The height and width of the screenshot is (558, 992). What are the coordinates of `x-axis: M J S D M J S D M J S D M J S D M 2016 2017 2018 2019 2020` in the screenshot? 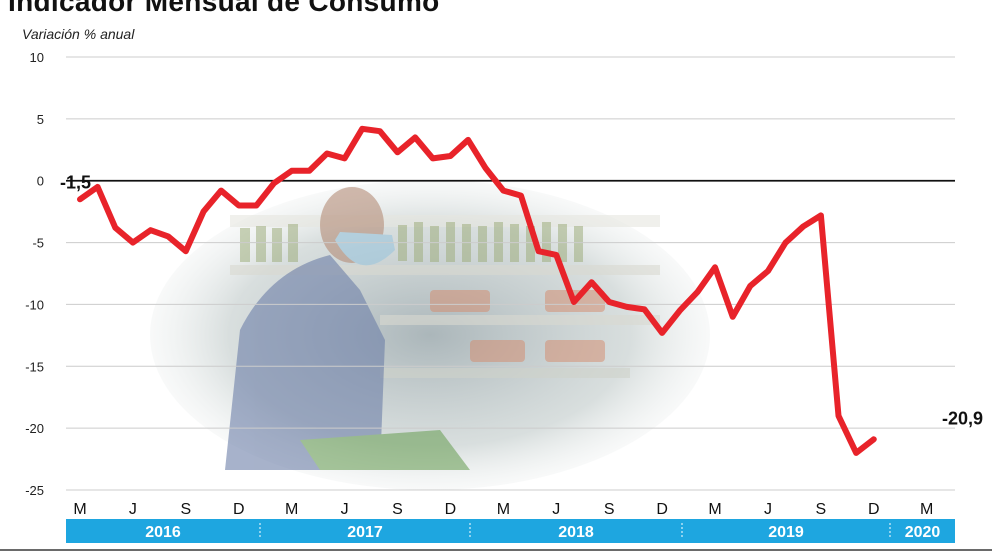 It's located at (510, 522).